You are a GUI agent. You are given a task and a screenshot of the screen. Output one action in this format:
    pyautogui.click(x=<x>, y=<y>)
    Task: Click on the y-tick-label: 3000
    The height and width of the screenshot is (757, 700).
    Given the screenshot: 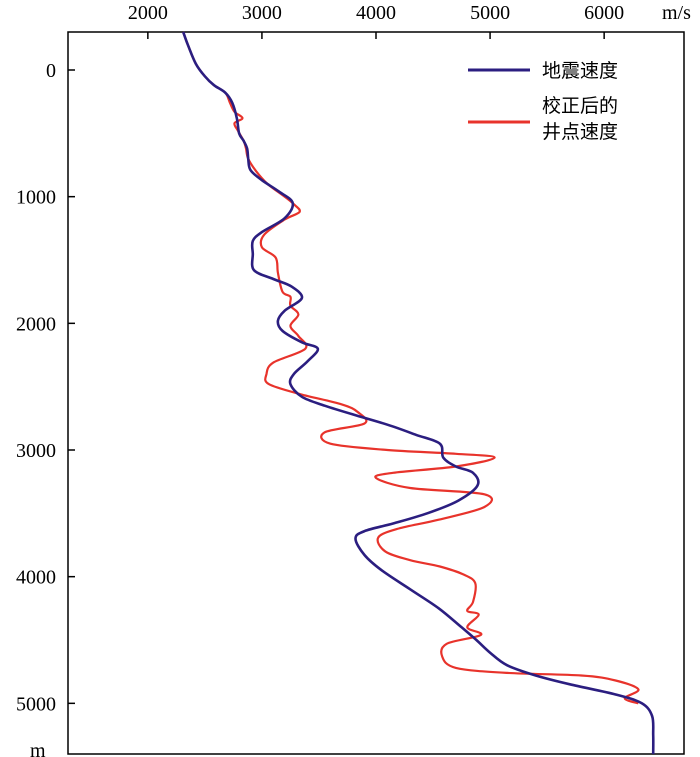 What is the action you would take?
    pyautogui.click(x=36, y=451)
    